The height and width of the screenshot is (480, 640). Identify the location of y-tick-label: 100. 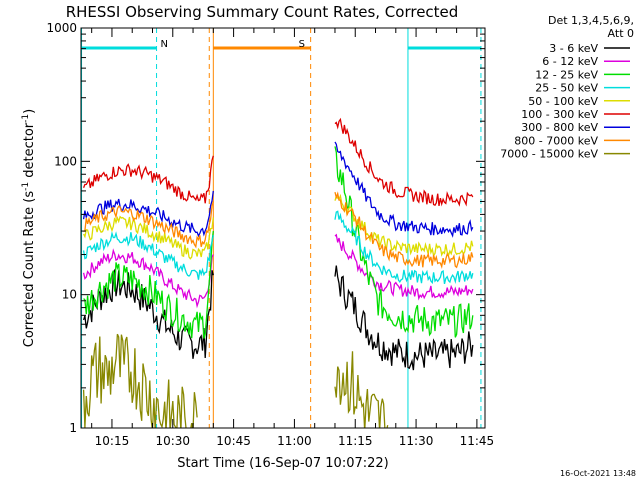
(65, 161).